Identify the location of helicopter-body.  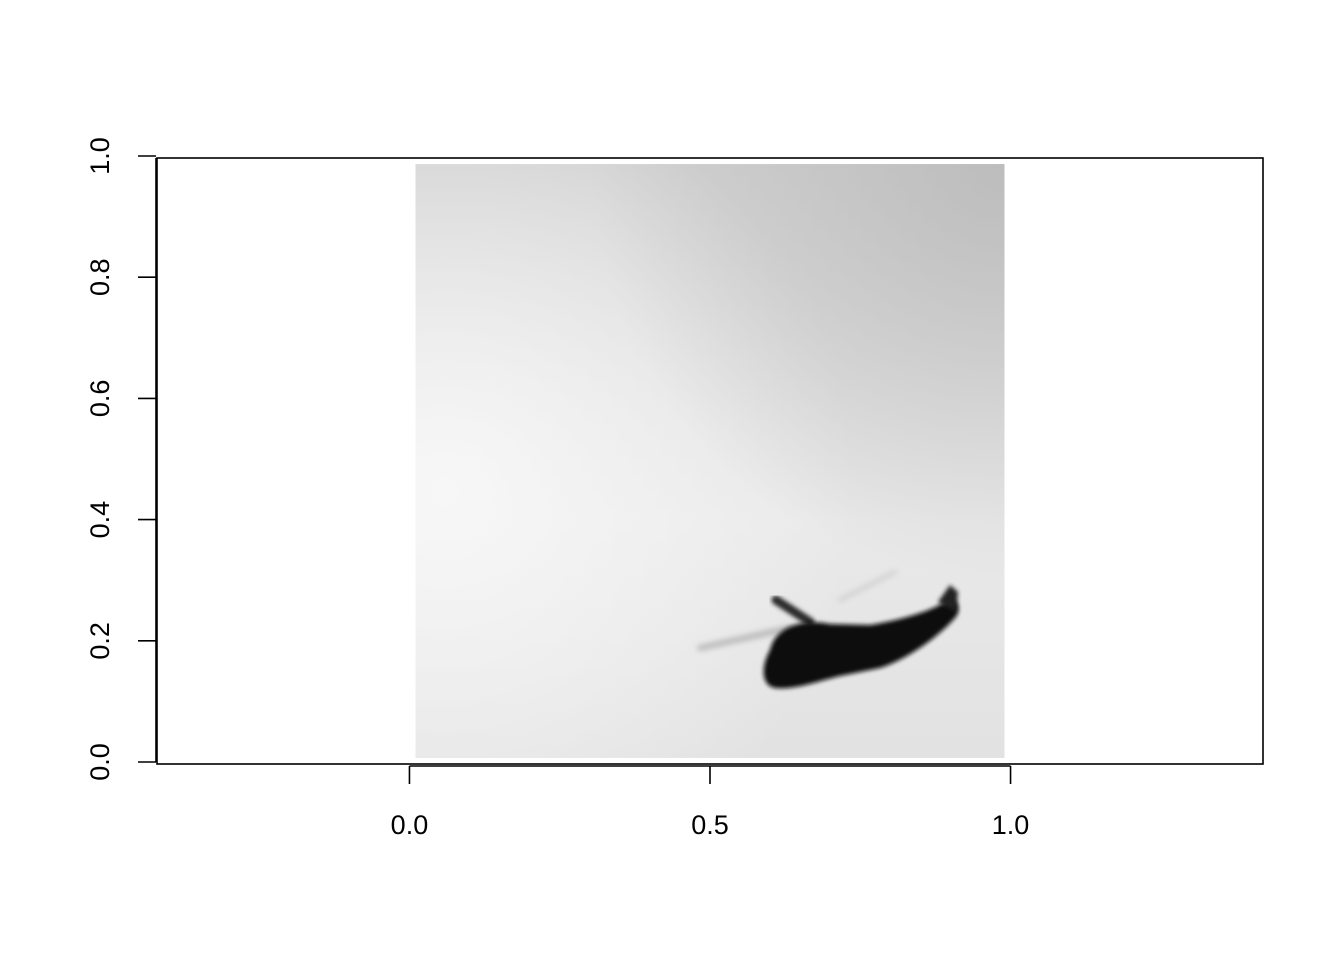
(861, 644).